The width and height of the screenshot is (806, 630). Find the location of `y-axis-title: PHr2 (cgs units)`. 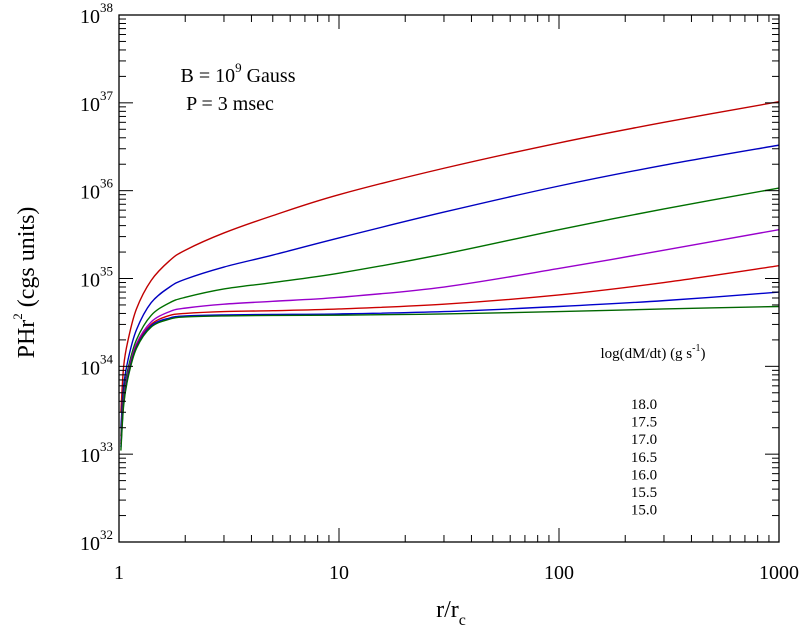

y-axis-title: PHr2 (cgs units) is located at coordinates (25, 283).